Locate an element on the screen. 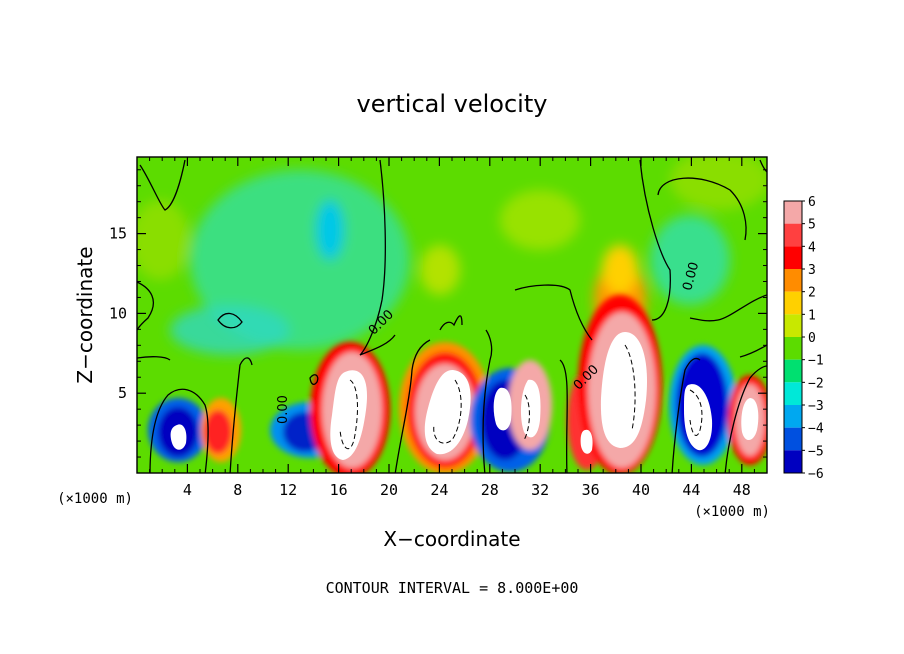 The image size is (904, 654). colorbar-label: 6 is located at coordinates (812, 202).